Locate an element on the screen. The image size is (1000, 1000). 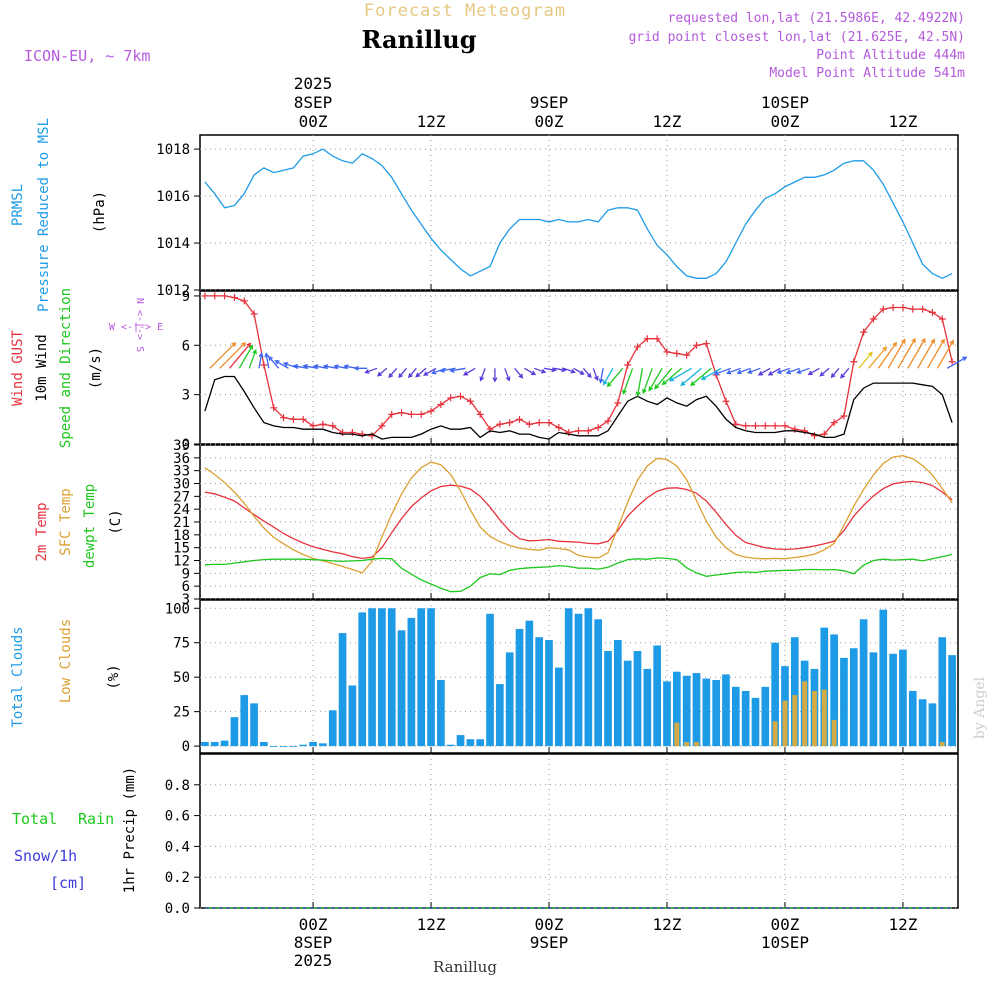
temp-label-unit: (C) is located at coordinates (116, 521).